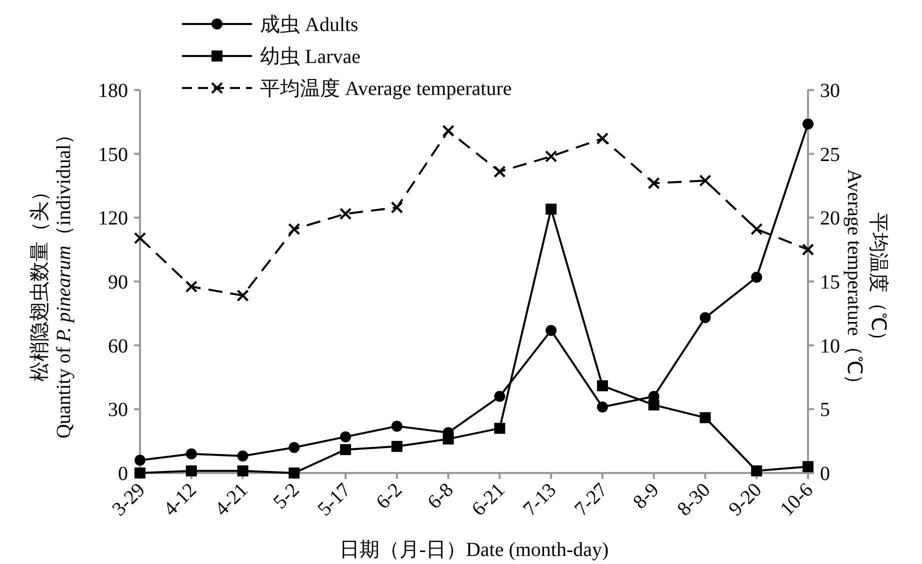 Image resolution: width=922 pixels, height=564 pixels. Describe the element at coordinates (386, 89) in the screenshot. I see `legend-label: 平均温度 Average temperature` at that location.